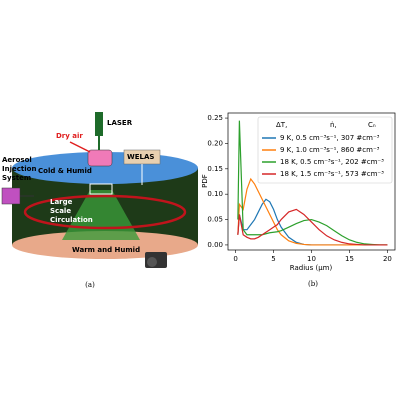  I want to click on label: Cold & Humid, so click(65, 171).